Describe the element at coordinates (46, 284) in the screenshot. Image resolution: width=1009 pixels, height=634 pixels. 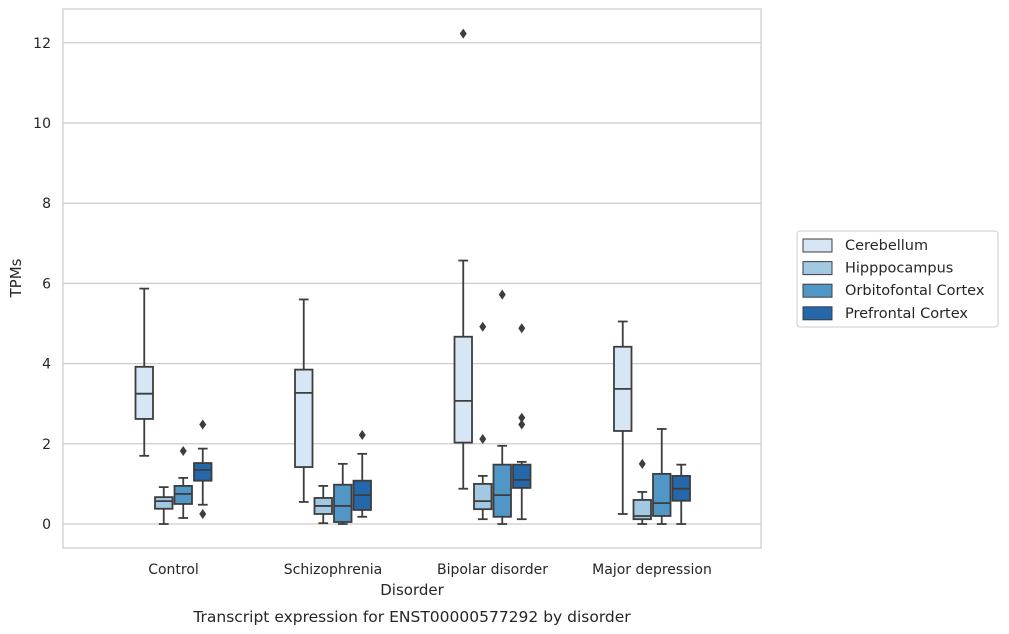
I see `y-tick-label: 6` at that location.